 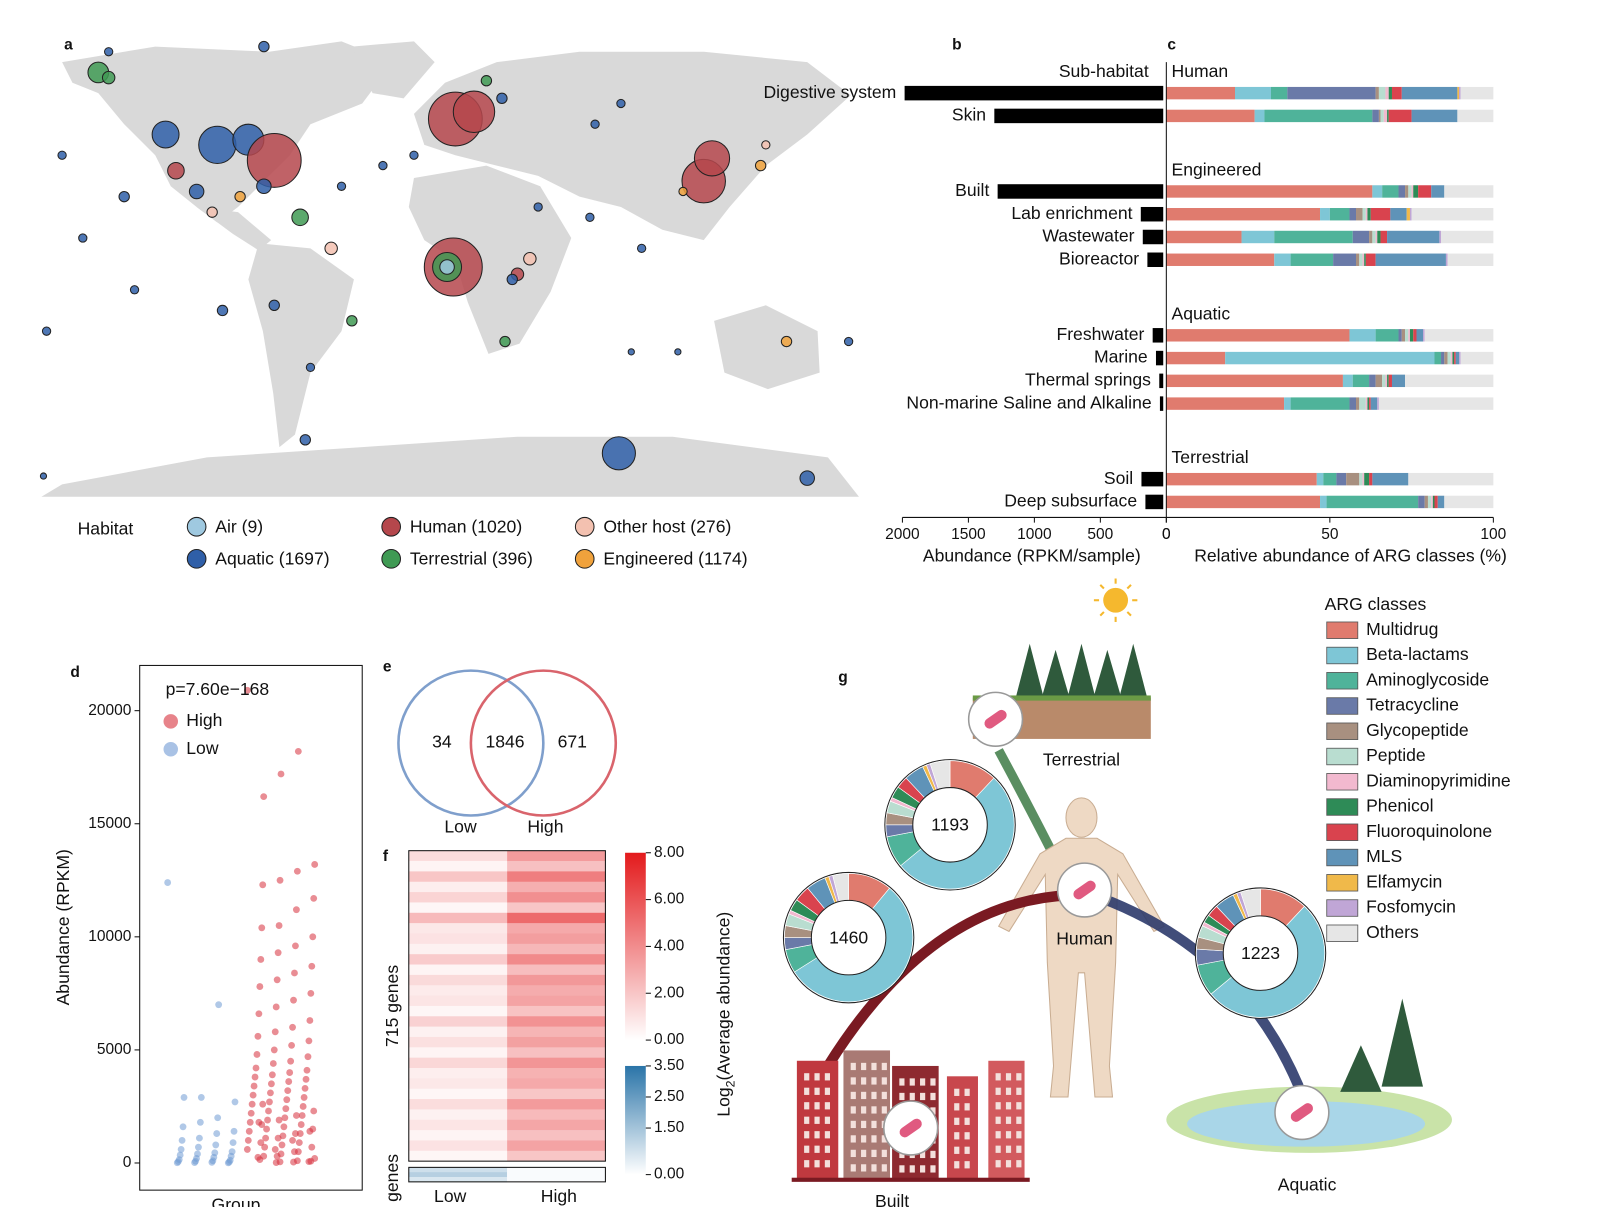 What do you see at coordinates (669, 992) in the screenshot?
I see `colorbar-tick-label: 2.00` at bounding box center [669, 992].